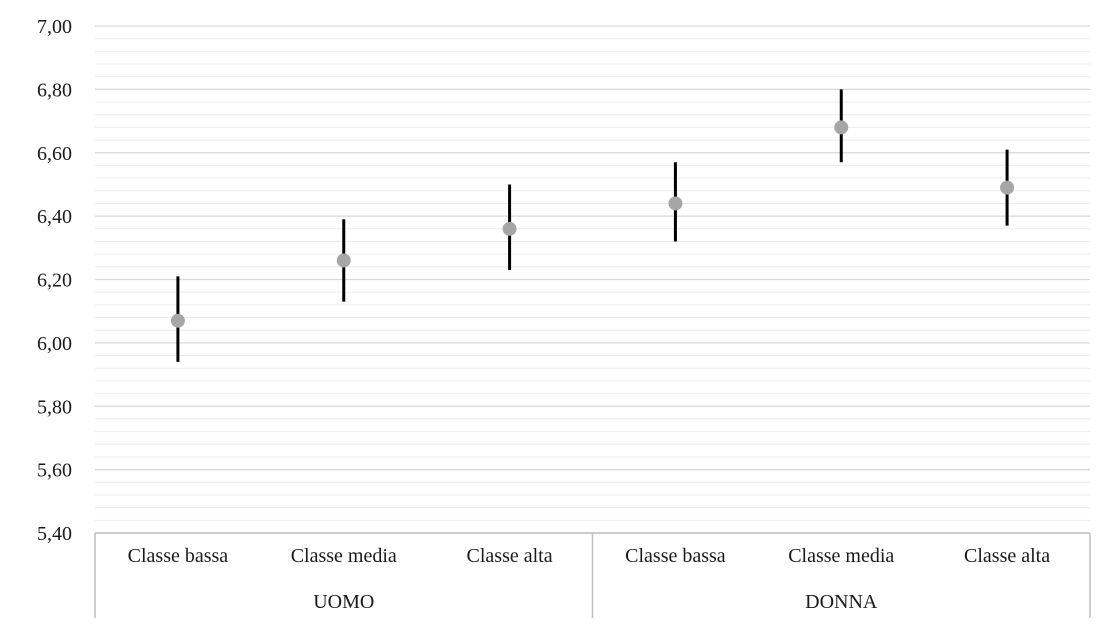  Describe the element at coordinates (54, 344) in the screenshot. I see `y-tick-label: 6,00` at that location.